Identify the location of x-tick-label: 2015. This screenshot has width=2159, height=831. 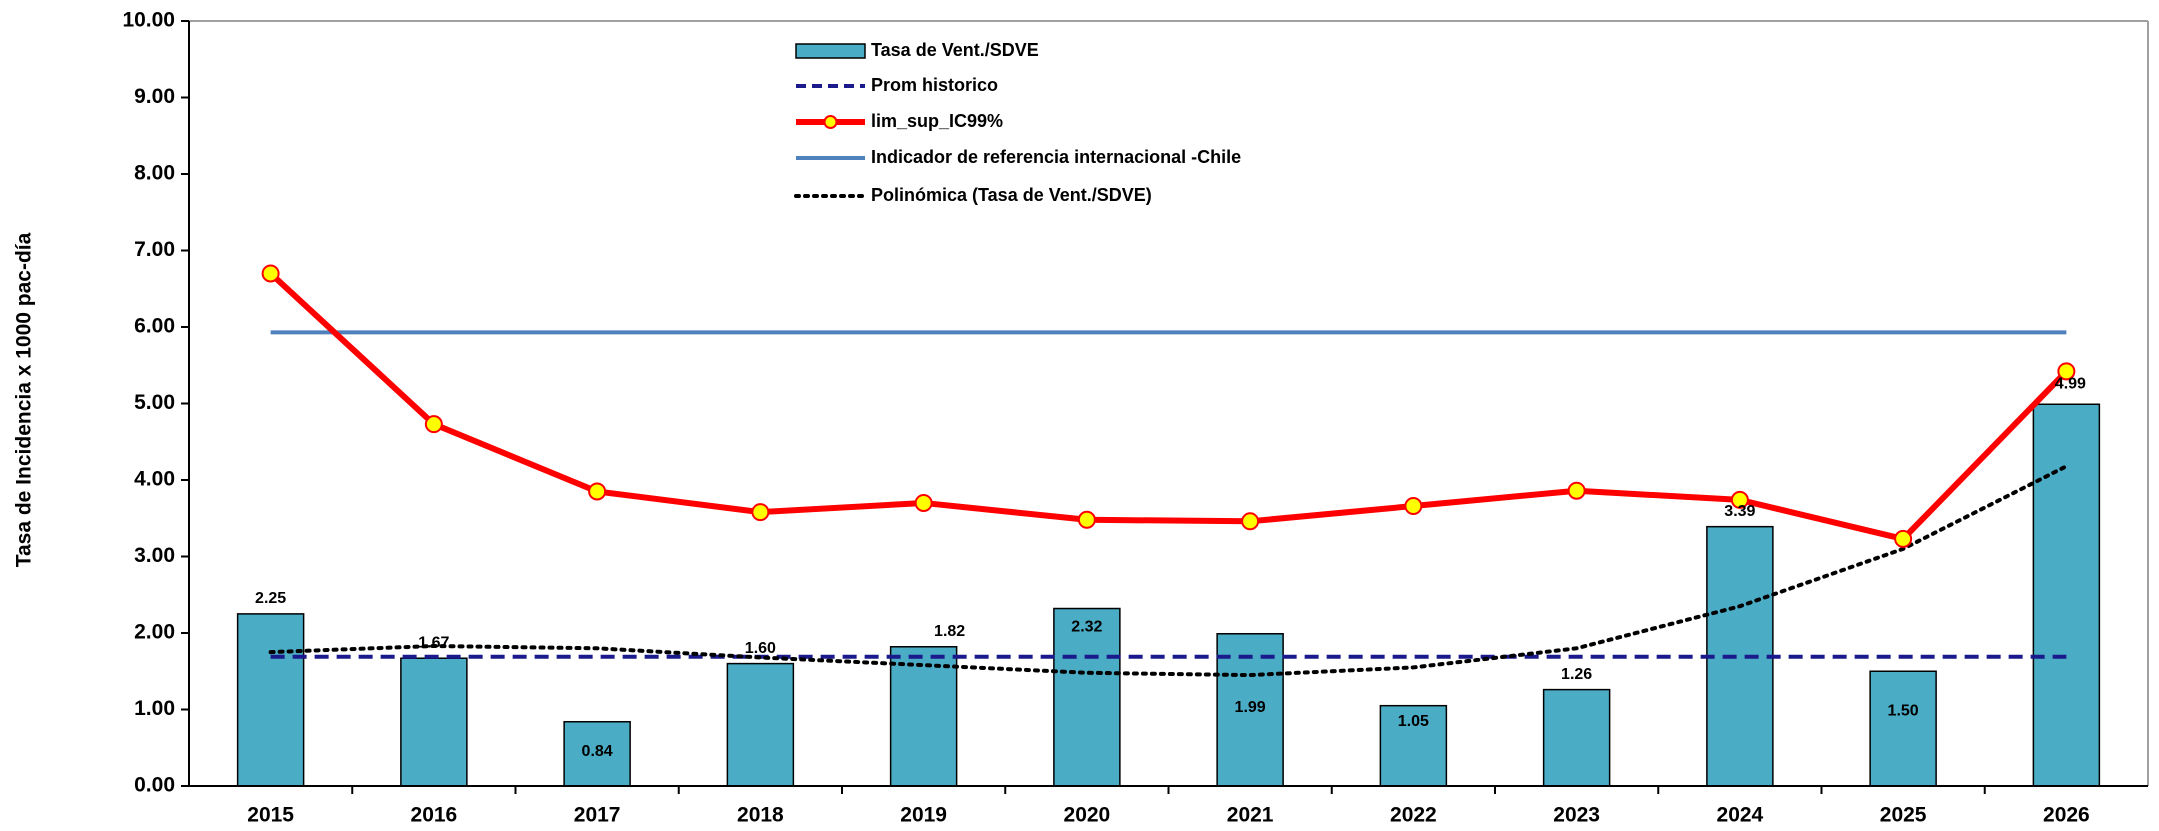
(270, 815).